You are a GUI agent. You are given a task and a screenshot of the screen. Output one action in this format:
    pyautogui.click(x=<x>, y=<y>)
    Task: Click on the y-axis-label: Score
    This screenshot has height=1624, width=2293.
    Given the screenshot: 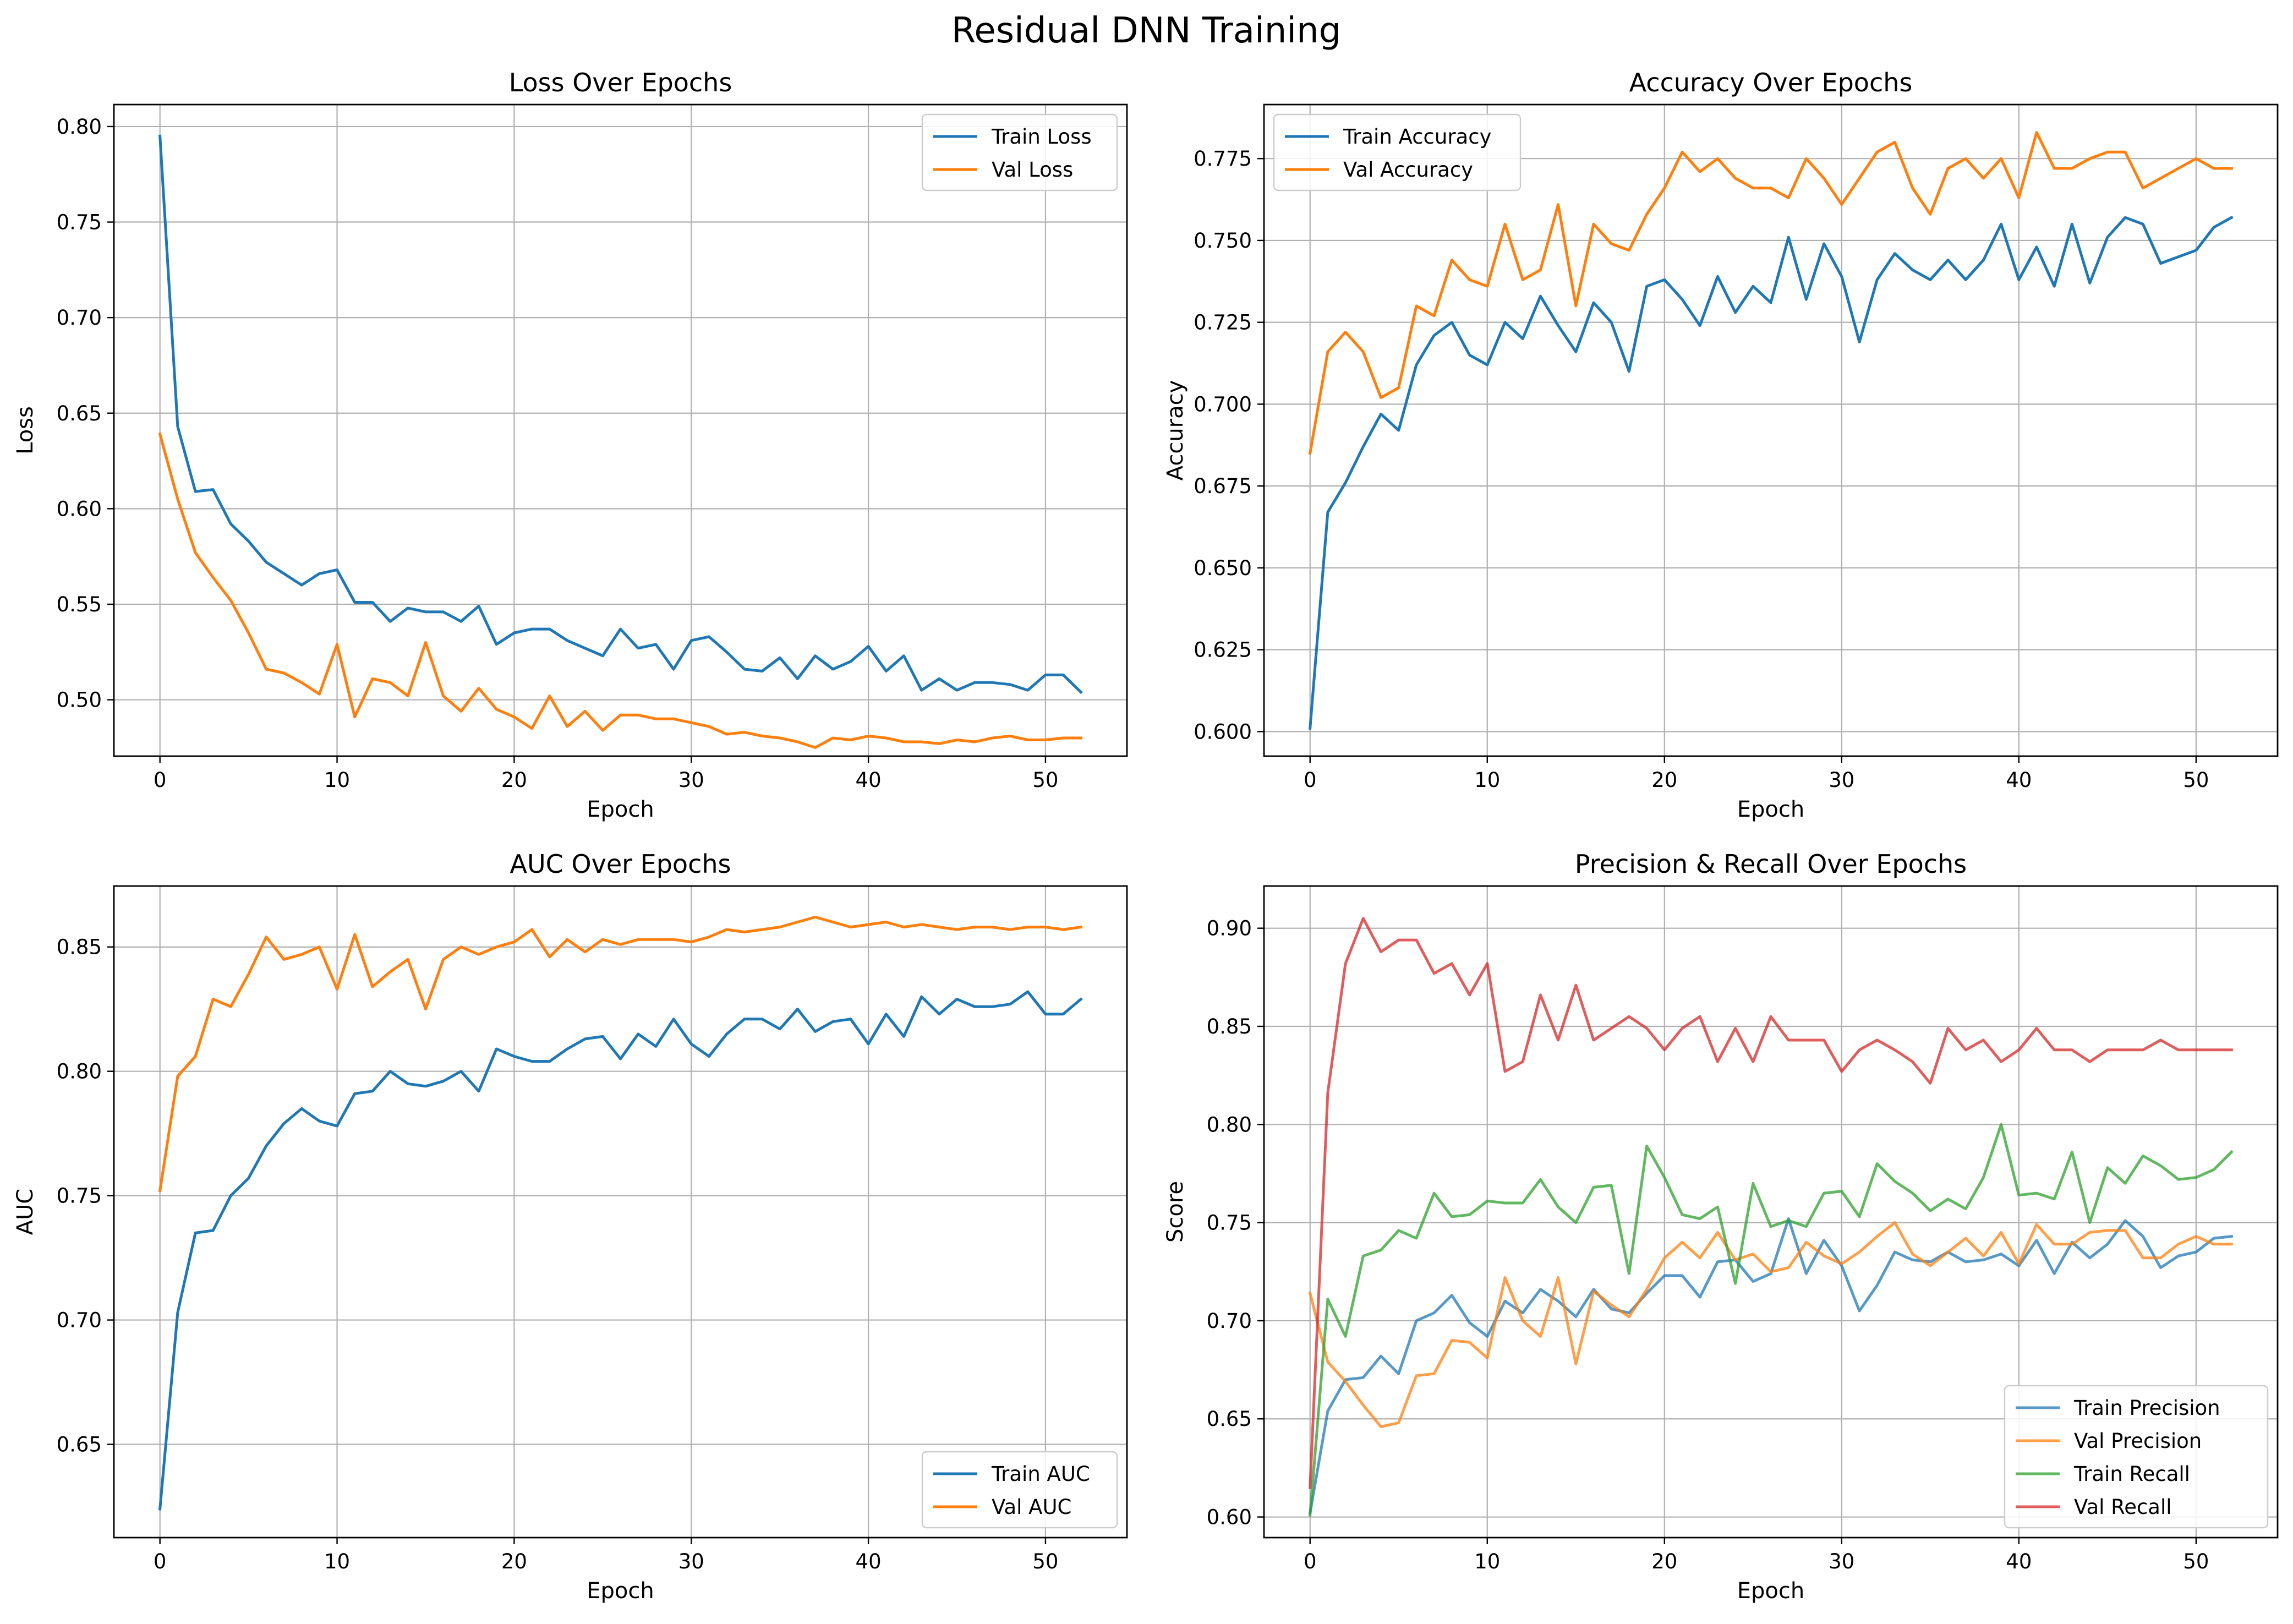 What is the action you would take?
    pyautogui.click(x=1175, y=1212)
    